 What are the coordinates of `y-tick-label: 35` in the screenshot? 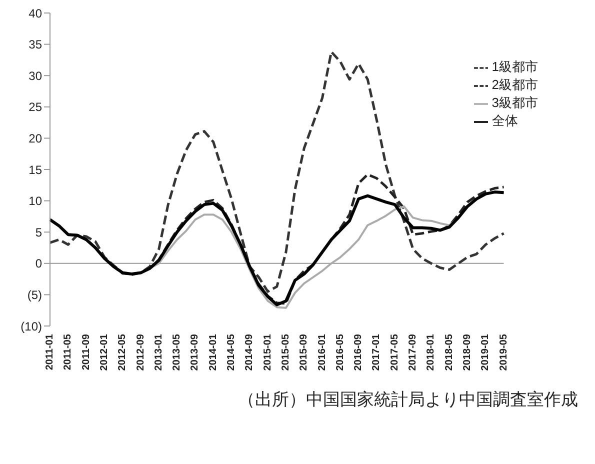 It's located at (35, 45).